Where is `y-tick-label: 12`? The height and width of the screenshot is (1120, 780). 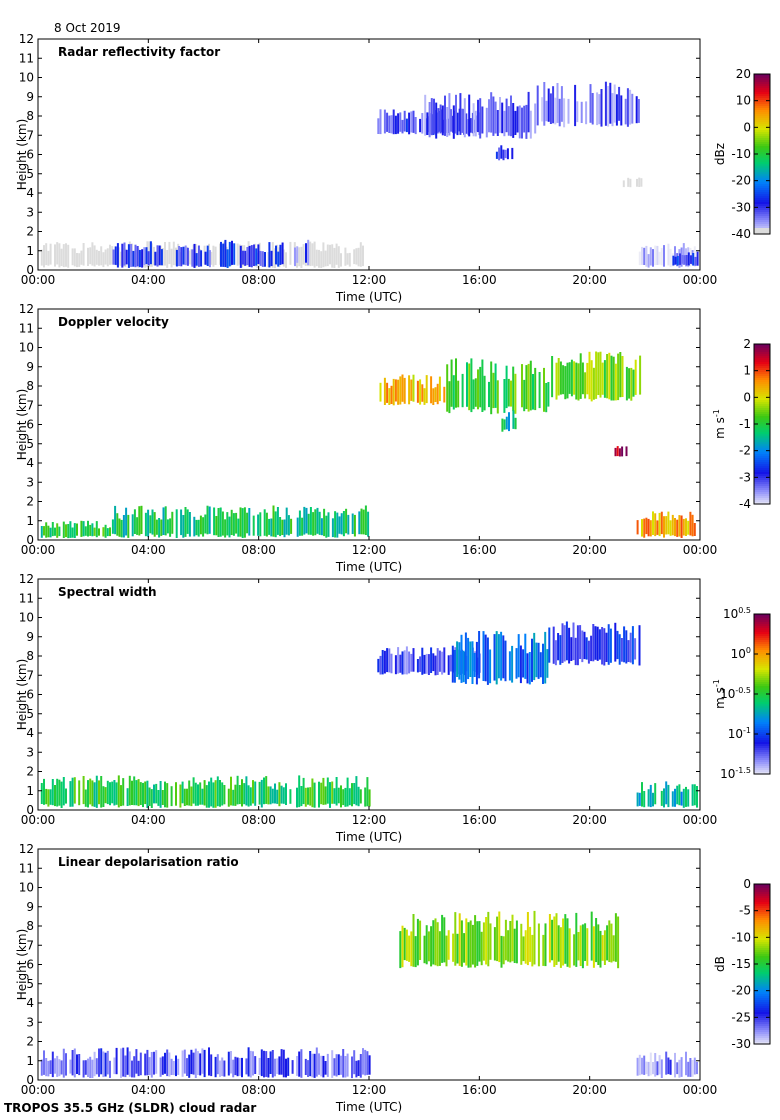 y-tick-label: 12 is located at coordinates (26, 849).